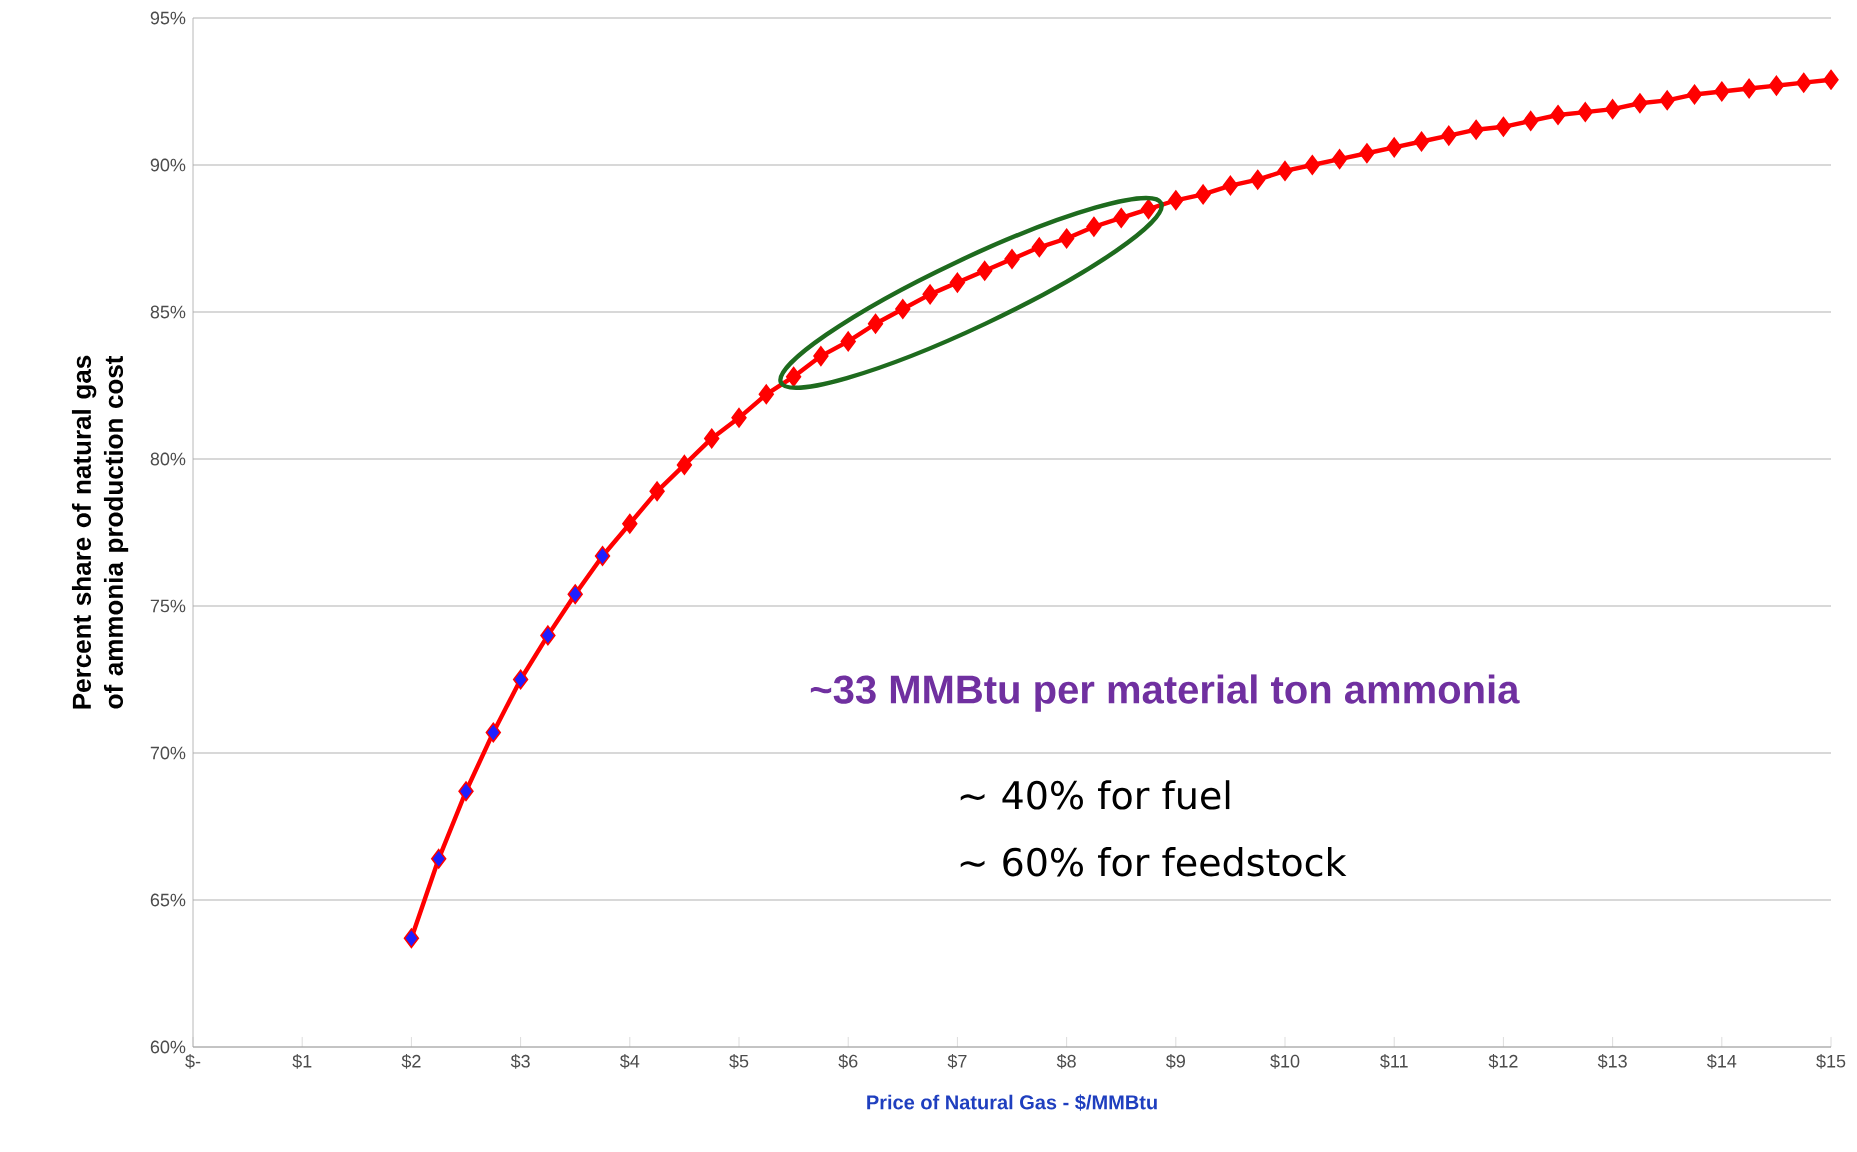  What do you see at coordinates (1095, 795) in the screenshot?
I see `annotation: ~ 40% for fuel` at bounding box center [1095, 795].